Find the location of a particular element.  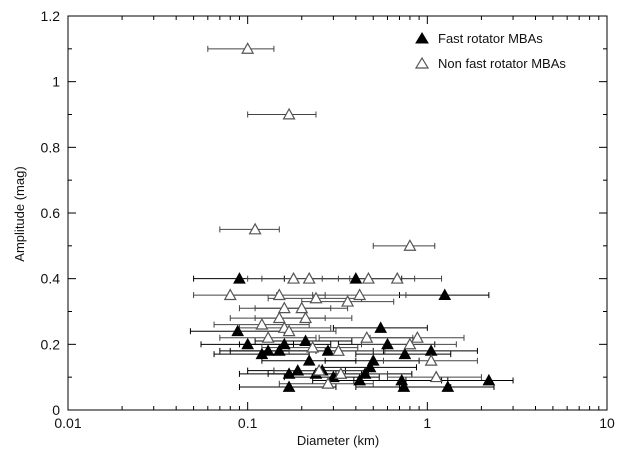

y-tick-label: 0.2 is located at coordinates (51, 344).